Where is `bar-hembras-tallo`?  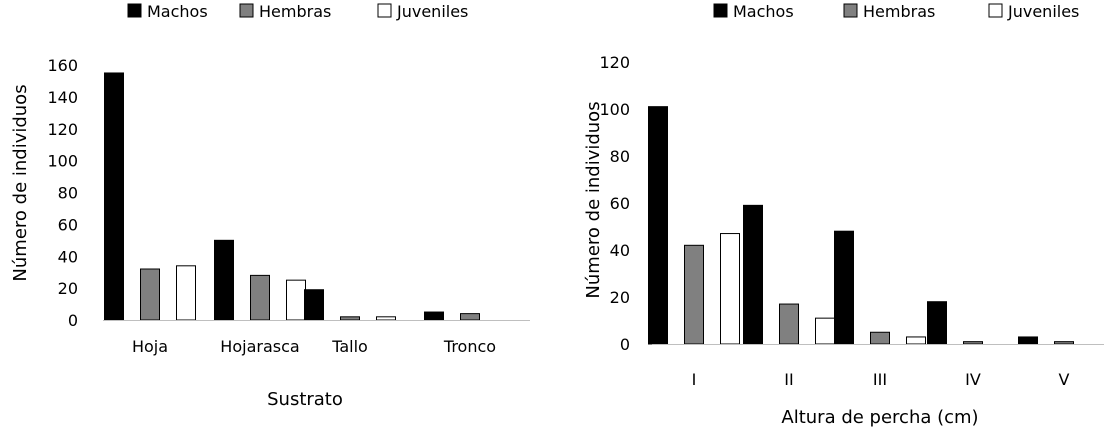 bar-hembras-tallo is located at coordinates (350, 318).